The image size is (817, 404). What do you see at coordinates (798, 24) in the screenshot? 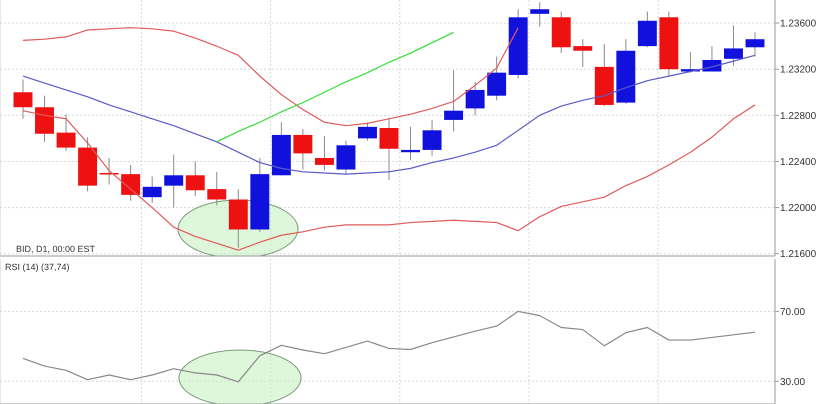
I see `y-tick-label: 1.23600` at bounding box center [798, 24].